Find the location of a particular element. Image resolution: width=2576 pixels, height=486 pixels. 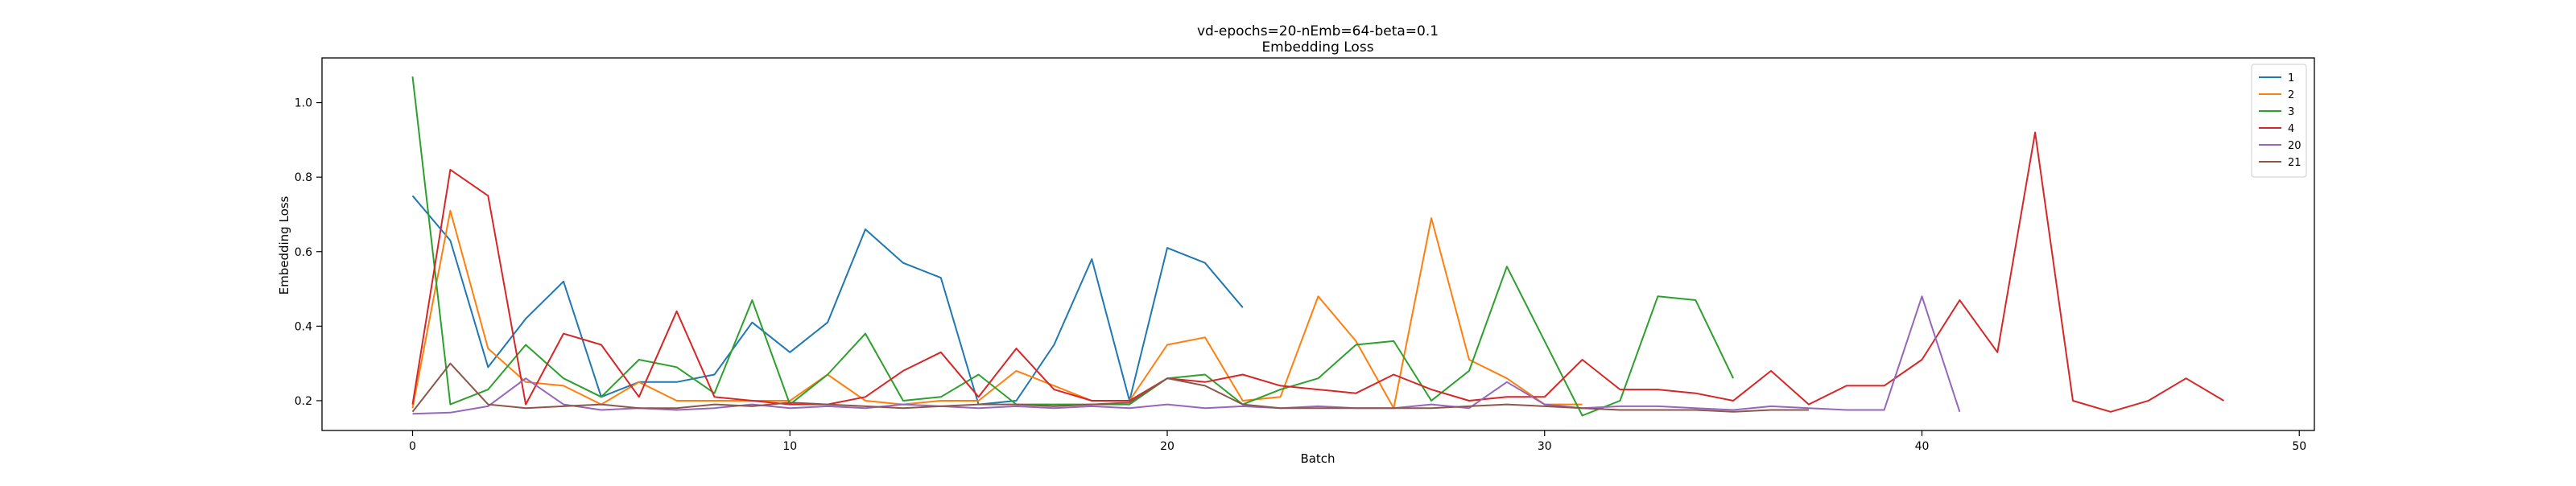

y-tick-label: 0.2 is located at coordinates (303, 401).